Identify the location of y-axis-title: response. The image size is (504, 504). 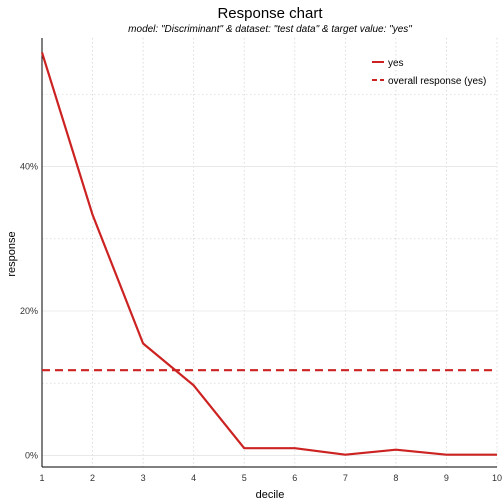
(12, 253).